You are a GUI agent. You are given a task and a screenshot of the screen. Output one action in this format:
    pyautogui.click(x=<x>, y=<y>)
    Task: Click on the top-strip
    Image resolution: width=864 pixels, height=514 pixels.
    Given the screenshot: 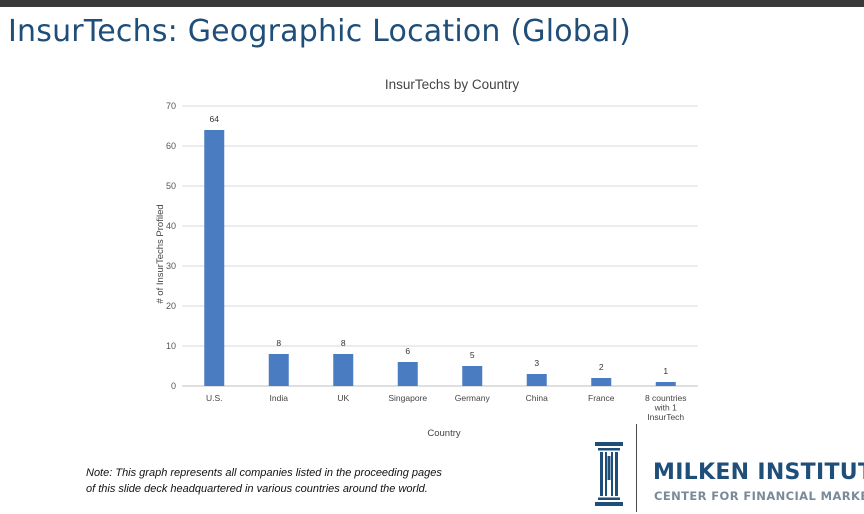 What is the action you would take?
    pyautogui.click(x=432, y=3)
    